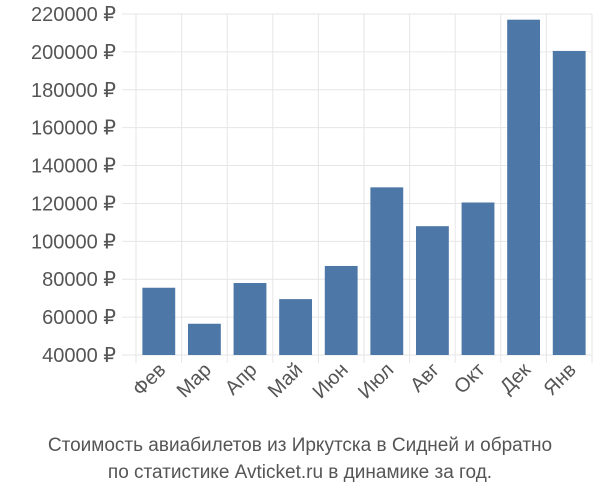 This screenshot has height=500, width=600. I want to click on x-tick-label: Мар, so click(194, 380).